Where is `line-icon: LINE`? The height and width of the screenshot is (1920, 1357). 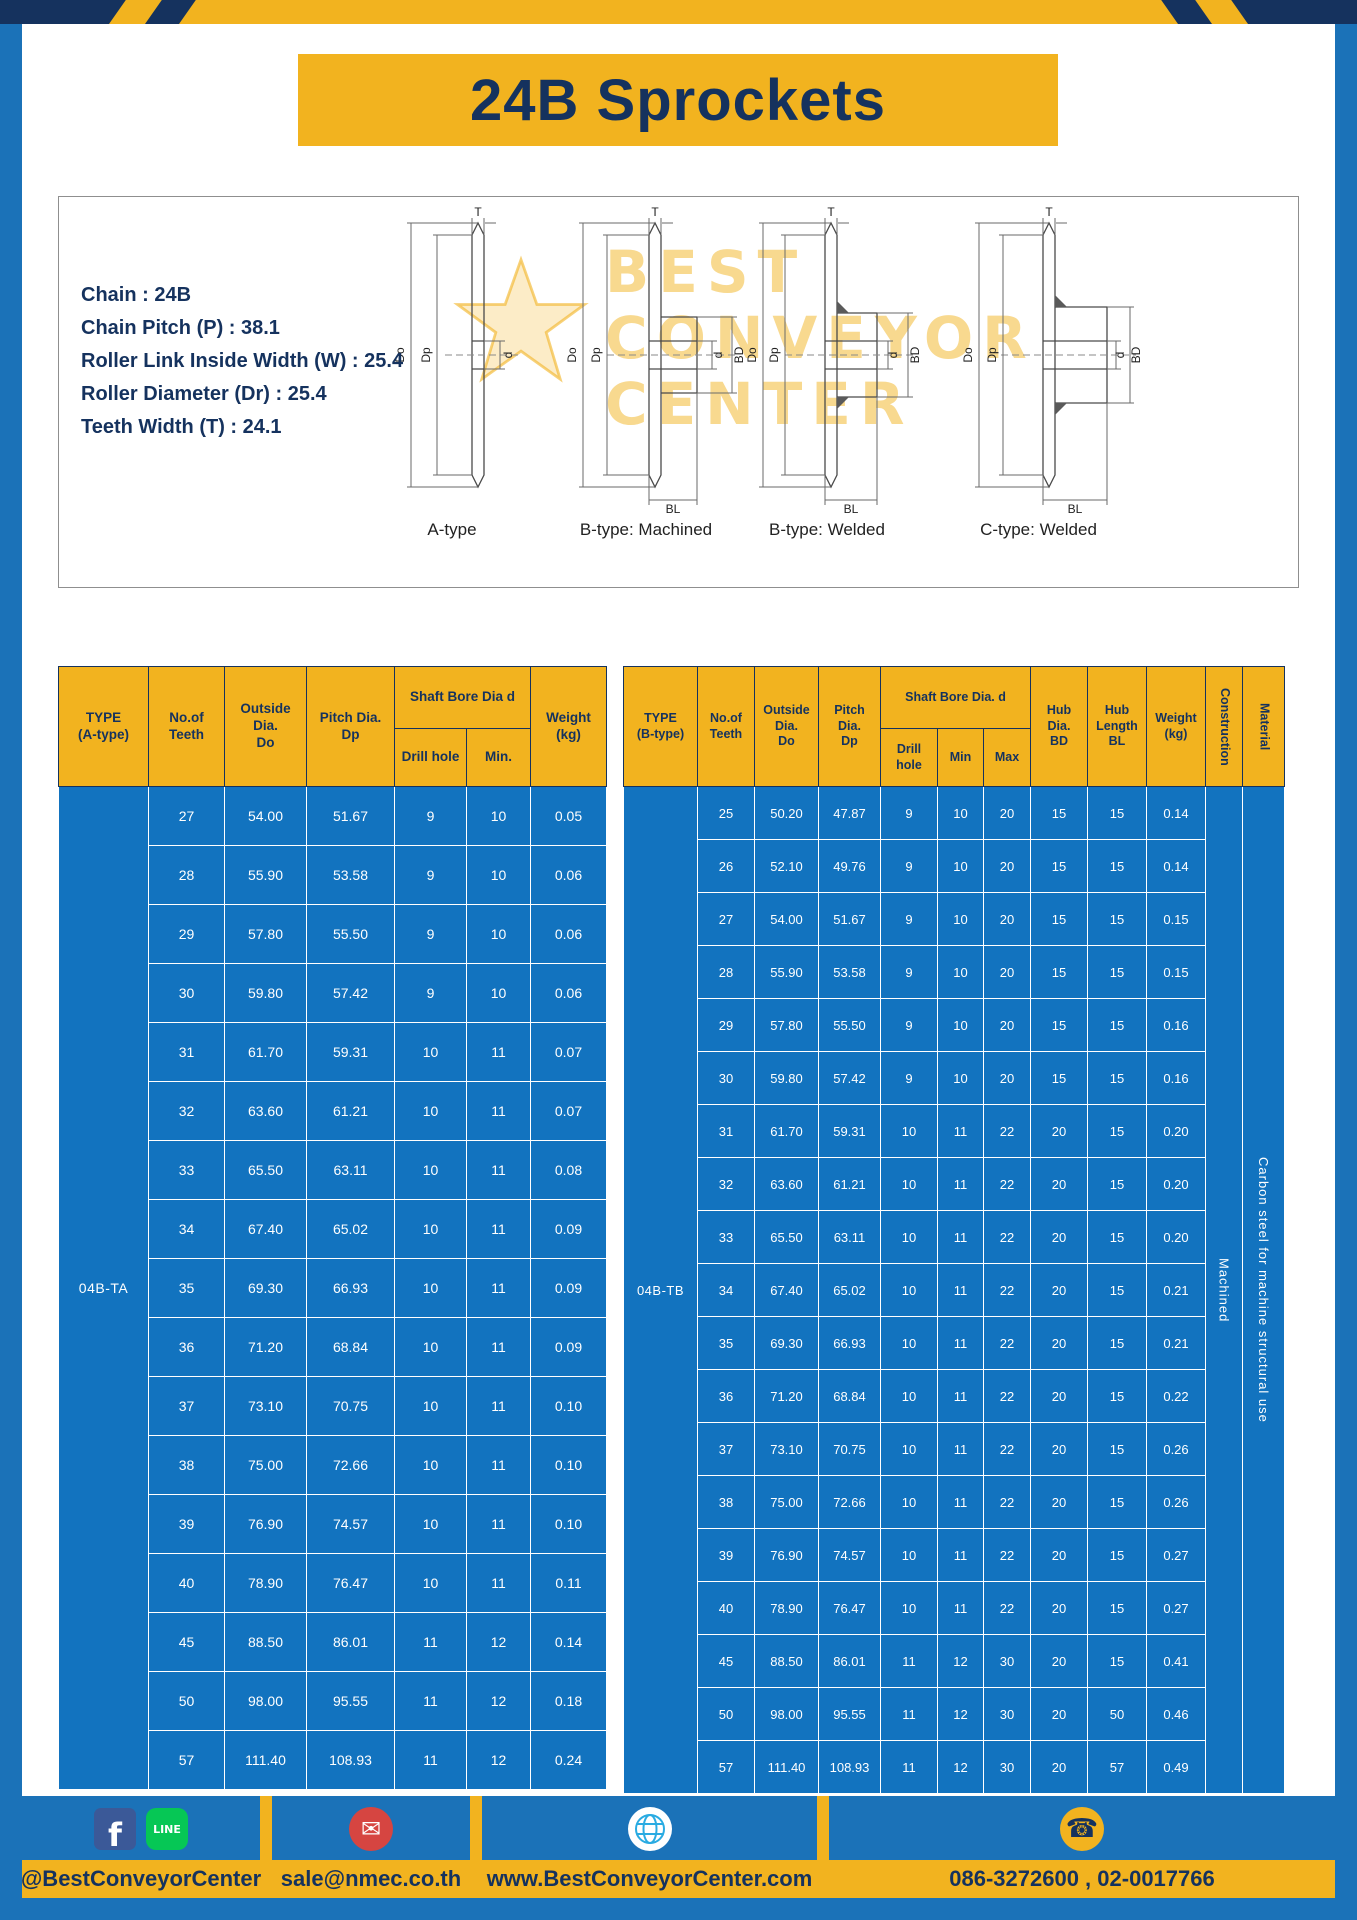 line-icon: LINE is located at coordinates (167, 1829).